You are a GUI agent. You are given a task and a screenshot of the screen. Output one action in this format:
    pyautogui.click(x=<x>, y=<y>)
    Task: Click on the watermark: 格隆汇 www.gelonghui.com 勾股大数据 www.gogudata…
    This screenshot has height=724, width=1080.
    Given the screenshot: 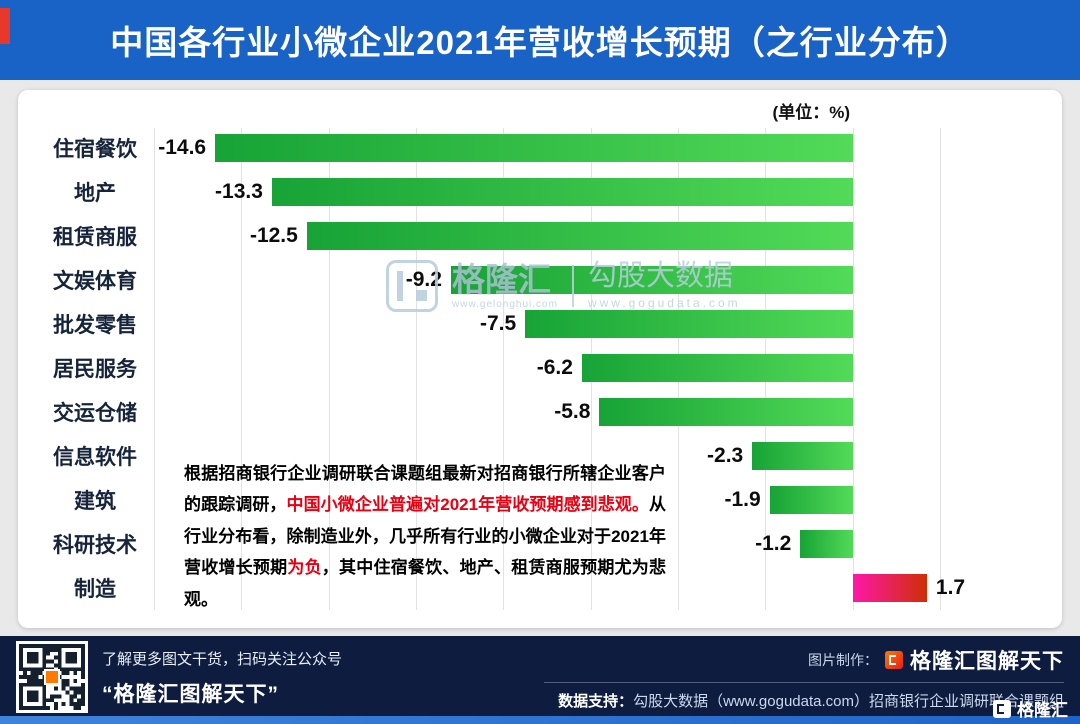 What is the action you would take?
    pyautogui.click(x=563, y=286)
    